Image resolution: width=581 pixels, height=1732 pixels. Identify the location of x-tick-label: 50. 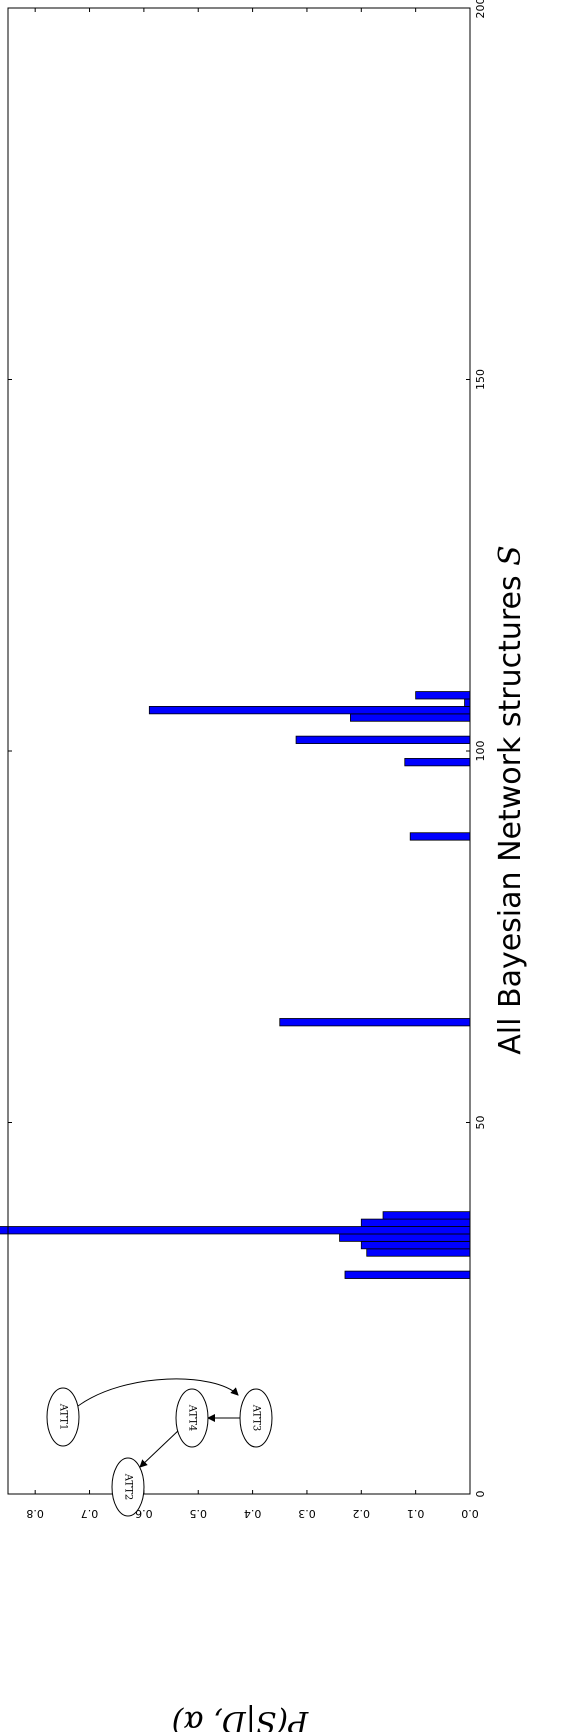
(480, 1123).